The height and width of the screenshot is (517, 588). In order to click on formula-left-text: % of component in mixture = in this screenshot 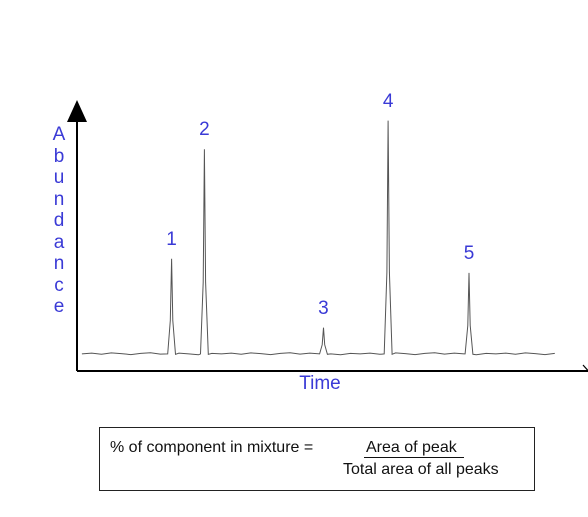, I will do `click(212, 447)`.